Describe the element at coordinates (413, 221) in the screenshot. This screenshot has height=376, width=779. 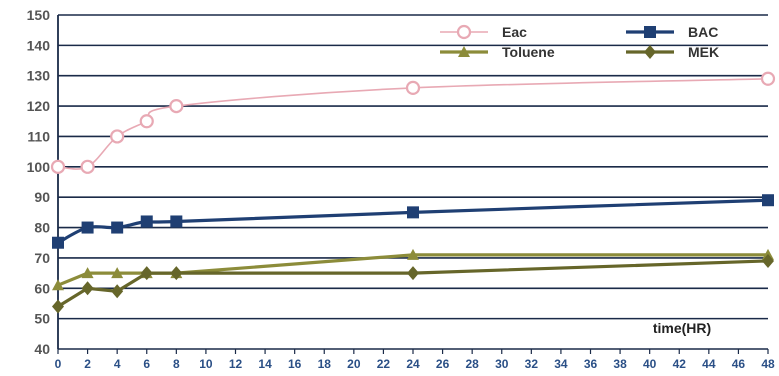
I see `series-bac` at that location.